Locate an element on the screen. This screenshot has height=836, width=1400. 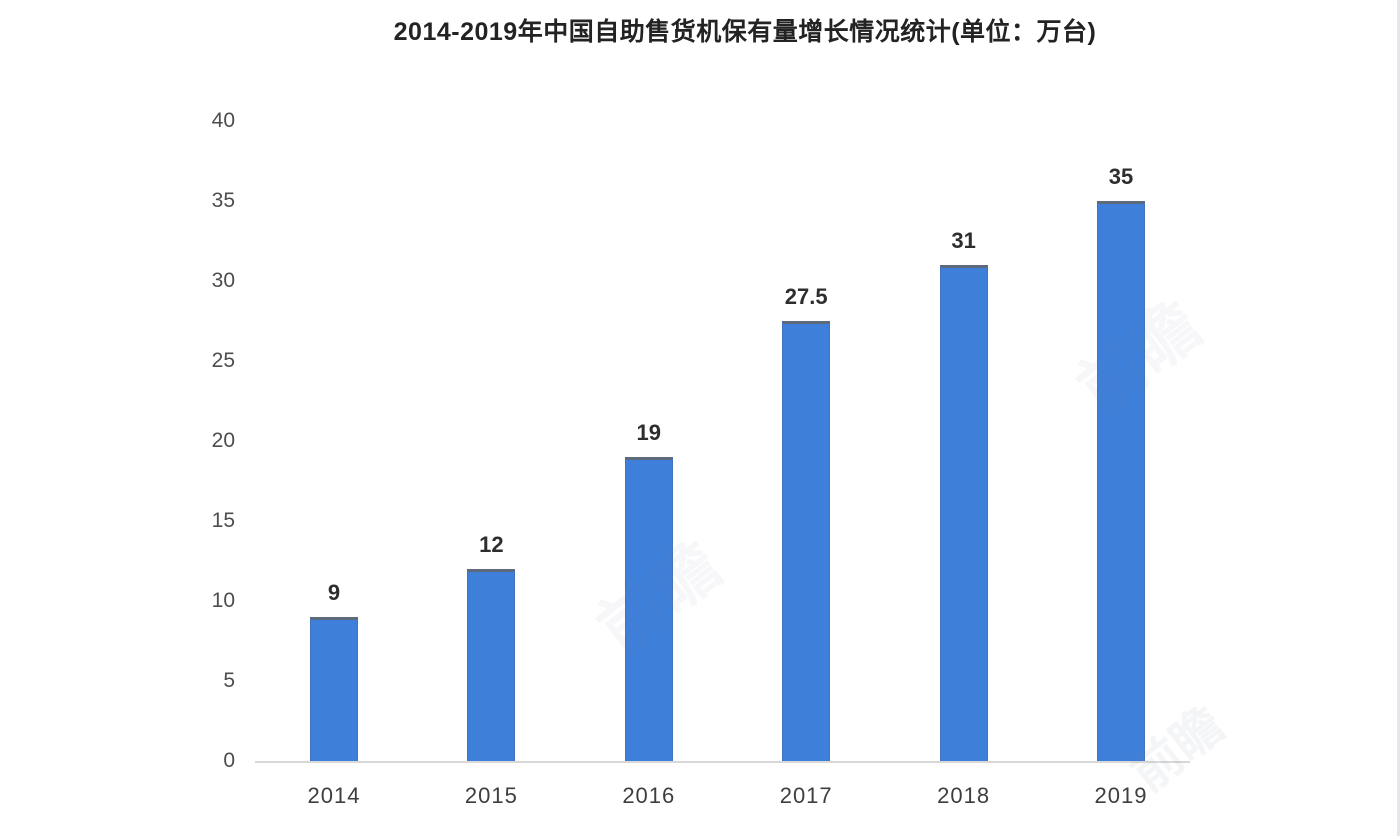
bar-value-label: 19 is located at coordinates (649, 432).